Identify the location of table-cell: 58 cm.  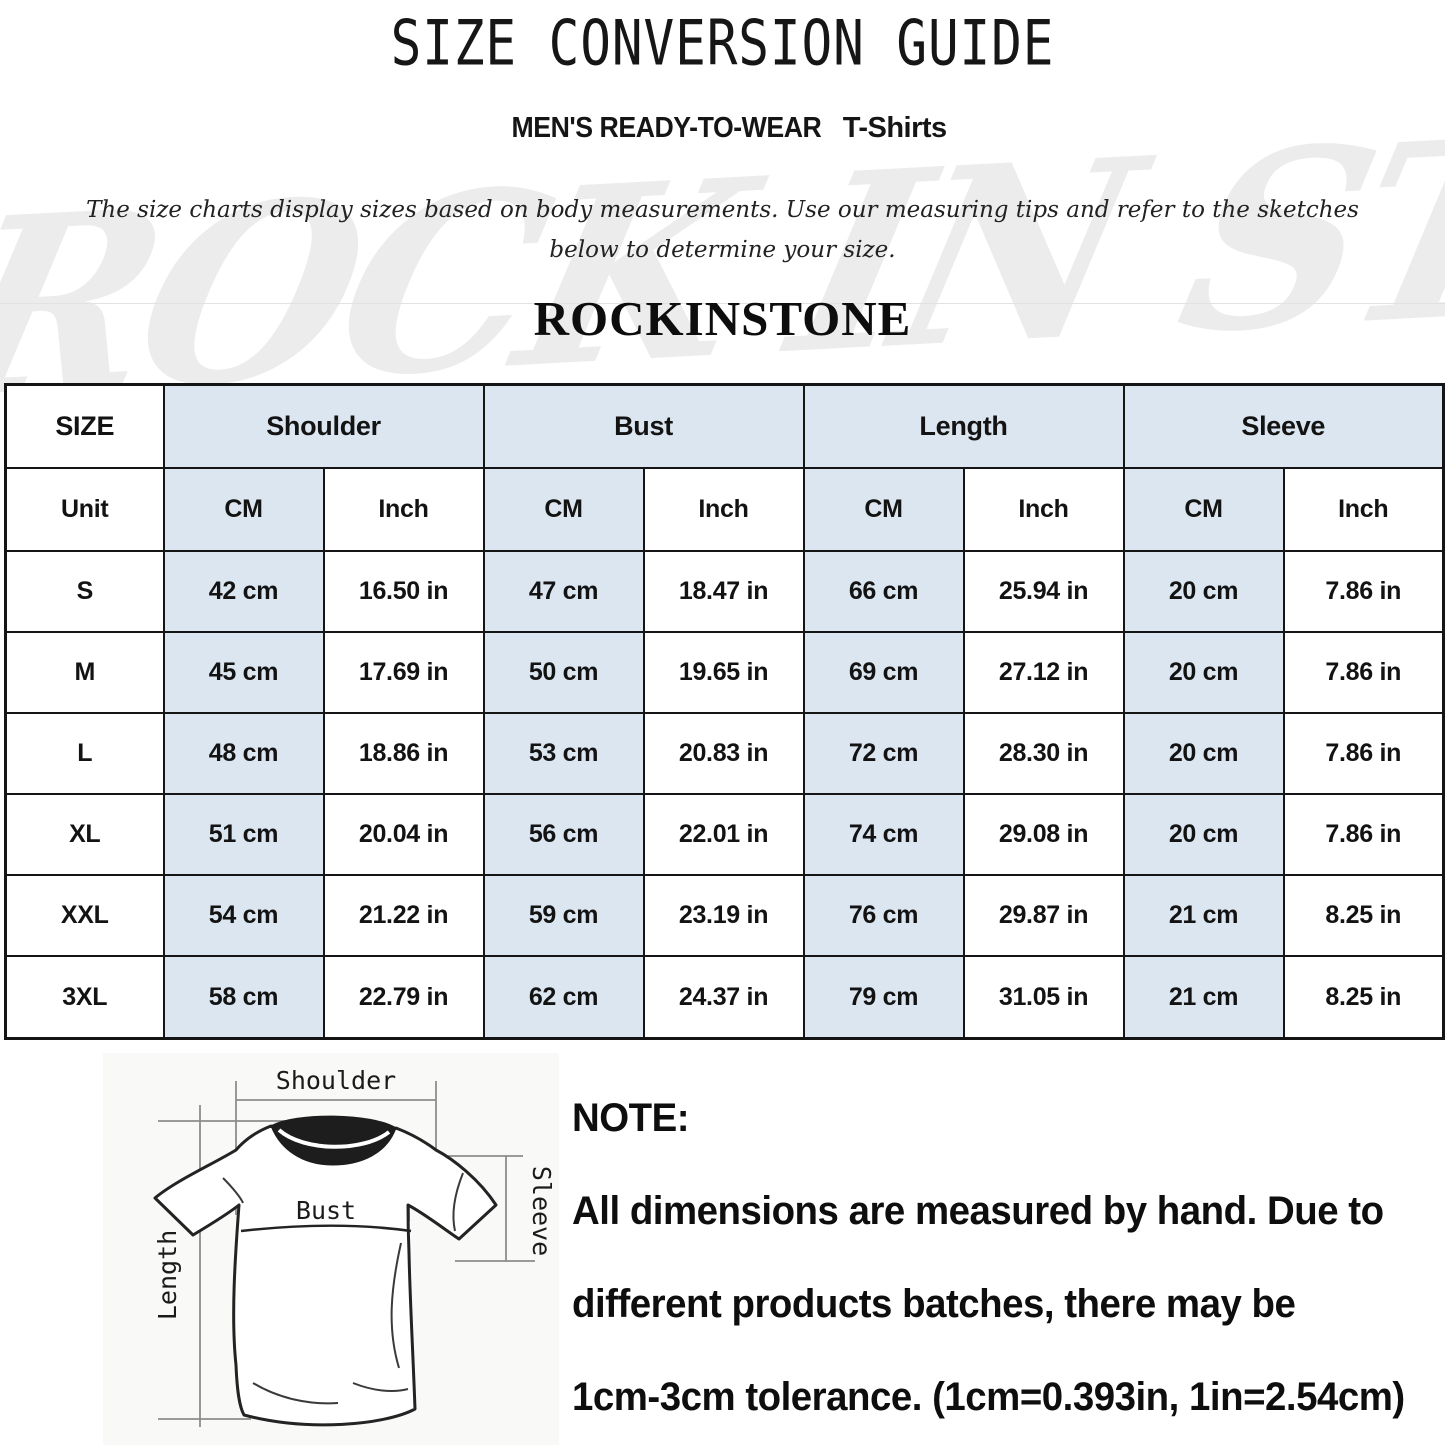
(243, 997).